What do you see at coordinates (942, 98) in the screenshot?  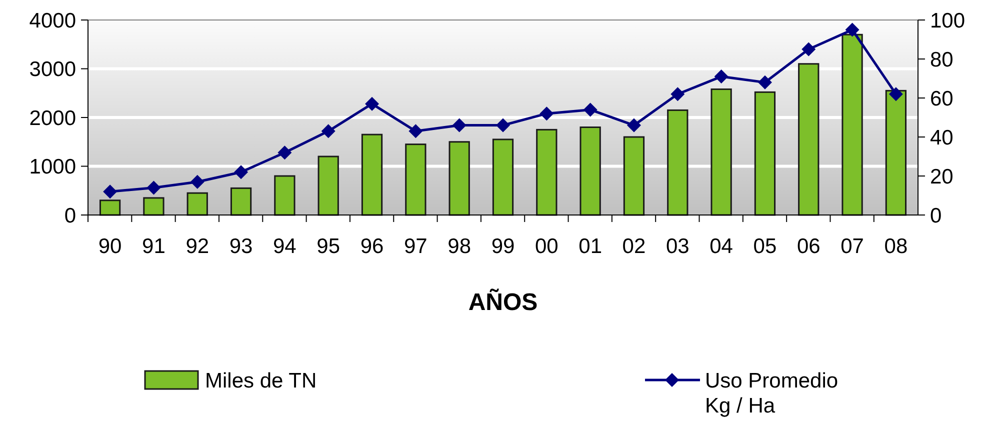 I see `y2-tick-label: 60` at bounding box center [942, 98].